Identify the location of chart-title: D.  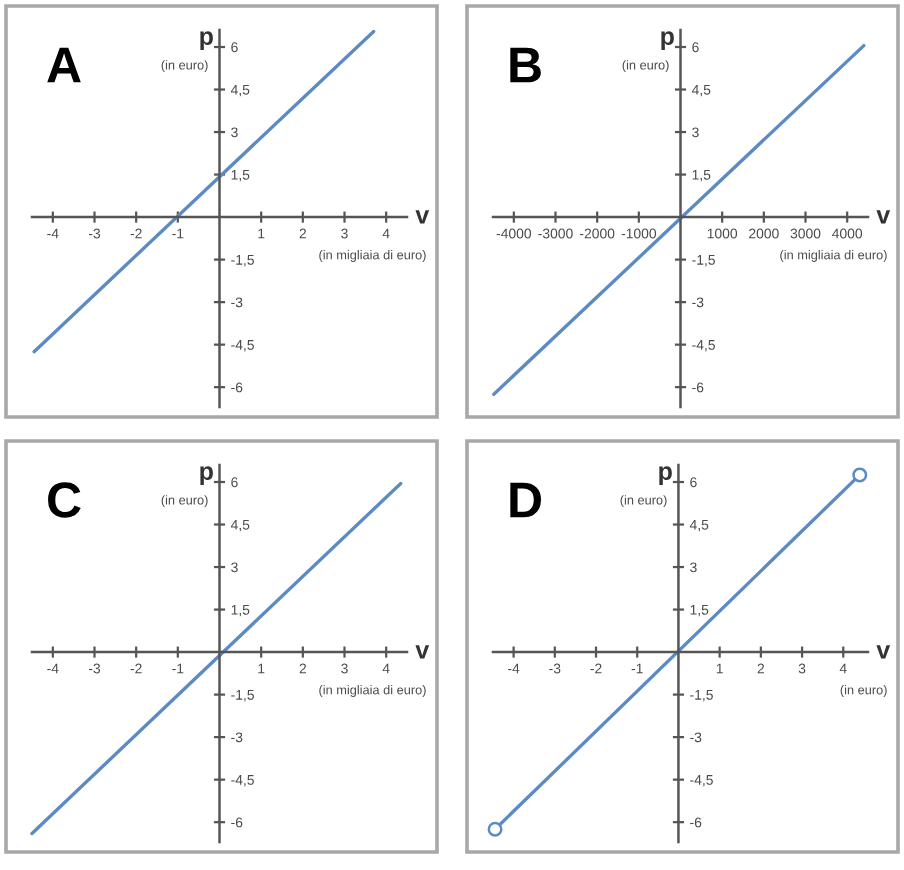
(526, 500).